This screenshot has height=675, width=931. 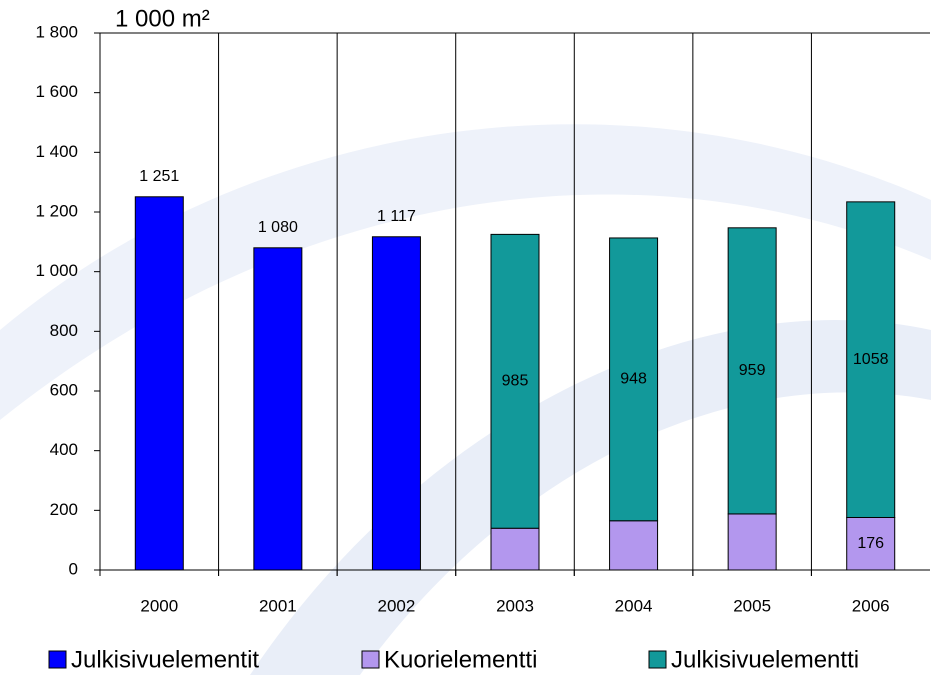 I want to click on y-tick-label: 200, so click(x=64, y=509).